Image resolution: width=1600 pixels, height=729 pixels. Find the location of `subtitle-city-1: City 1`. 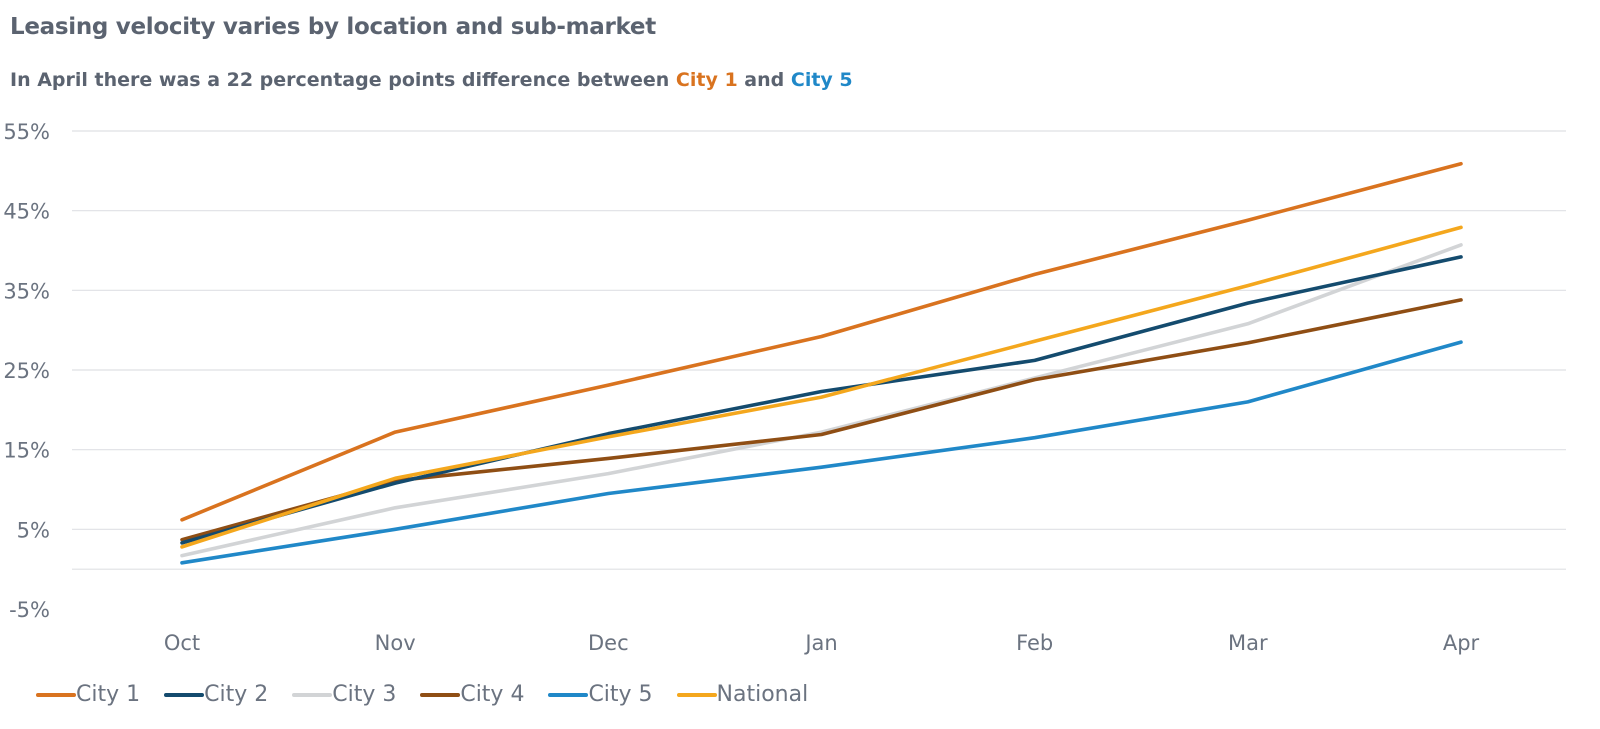

subtitle-city-1: City 1 is located at coordinates (706, 80).